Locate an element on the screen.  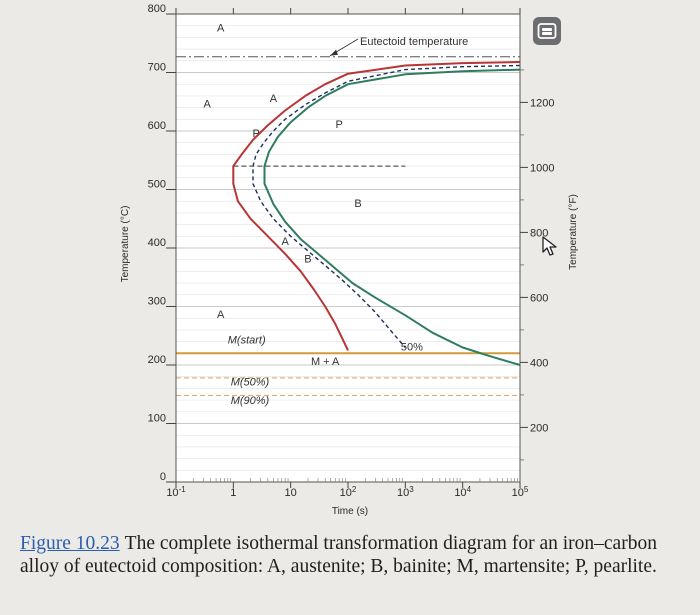
x-tick-label: 10⁵ is located at coordinates (520, 492).